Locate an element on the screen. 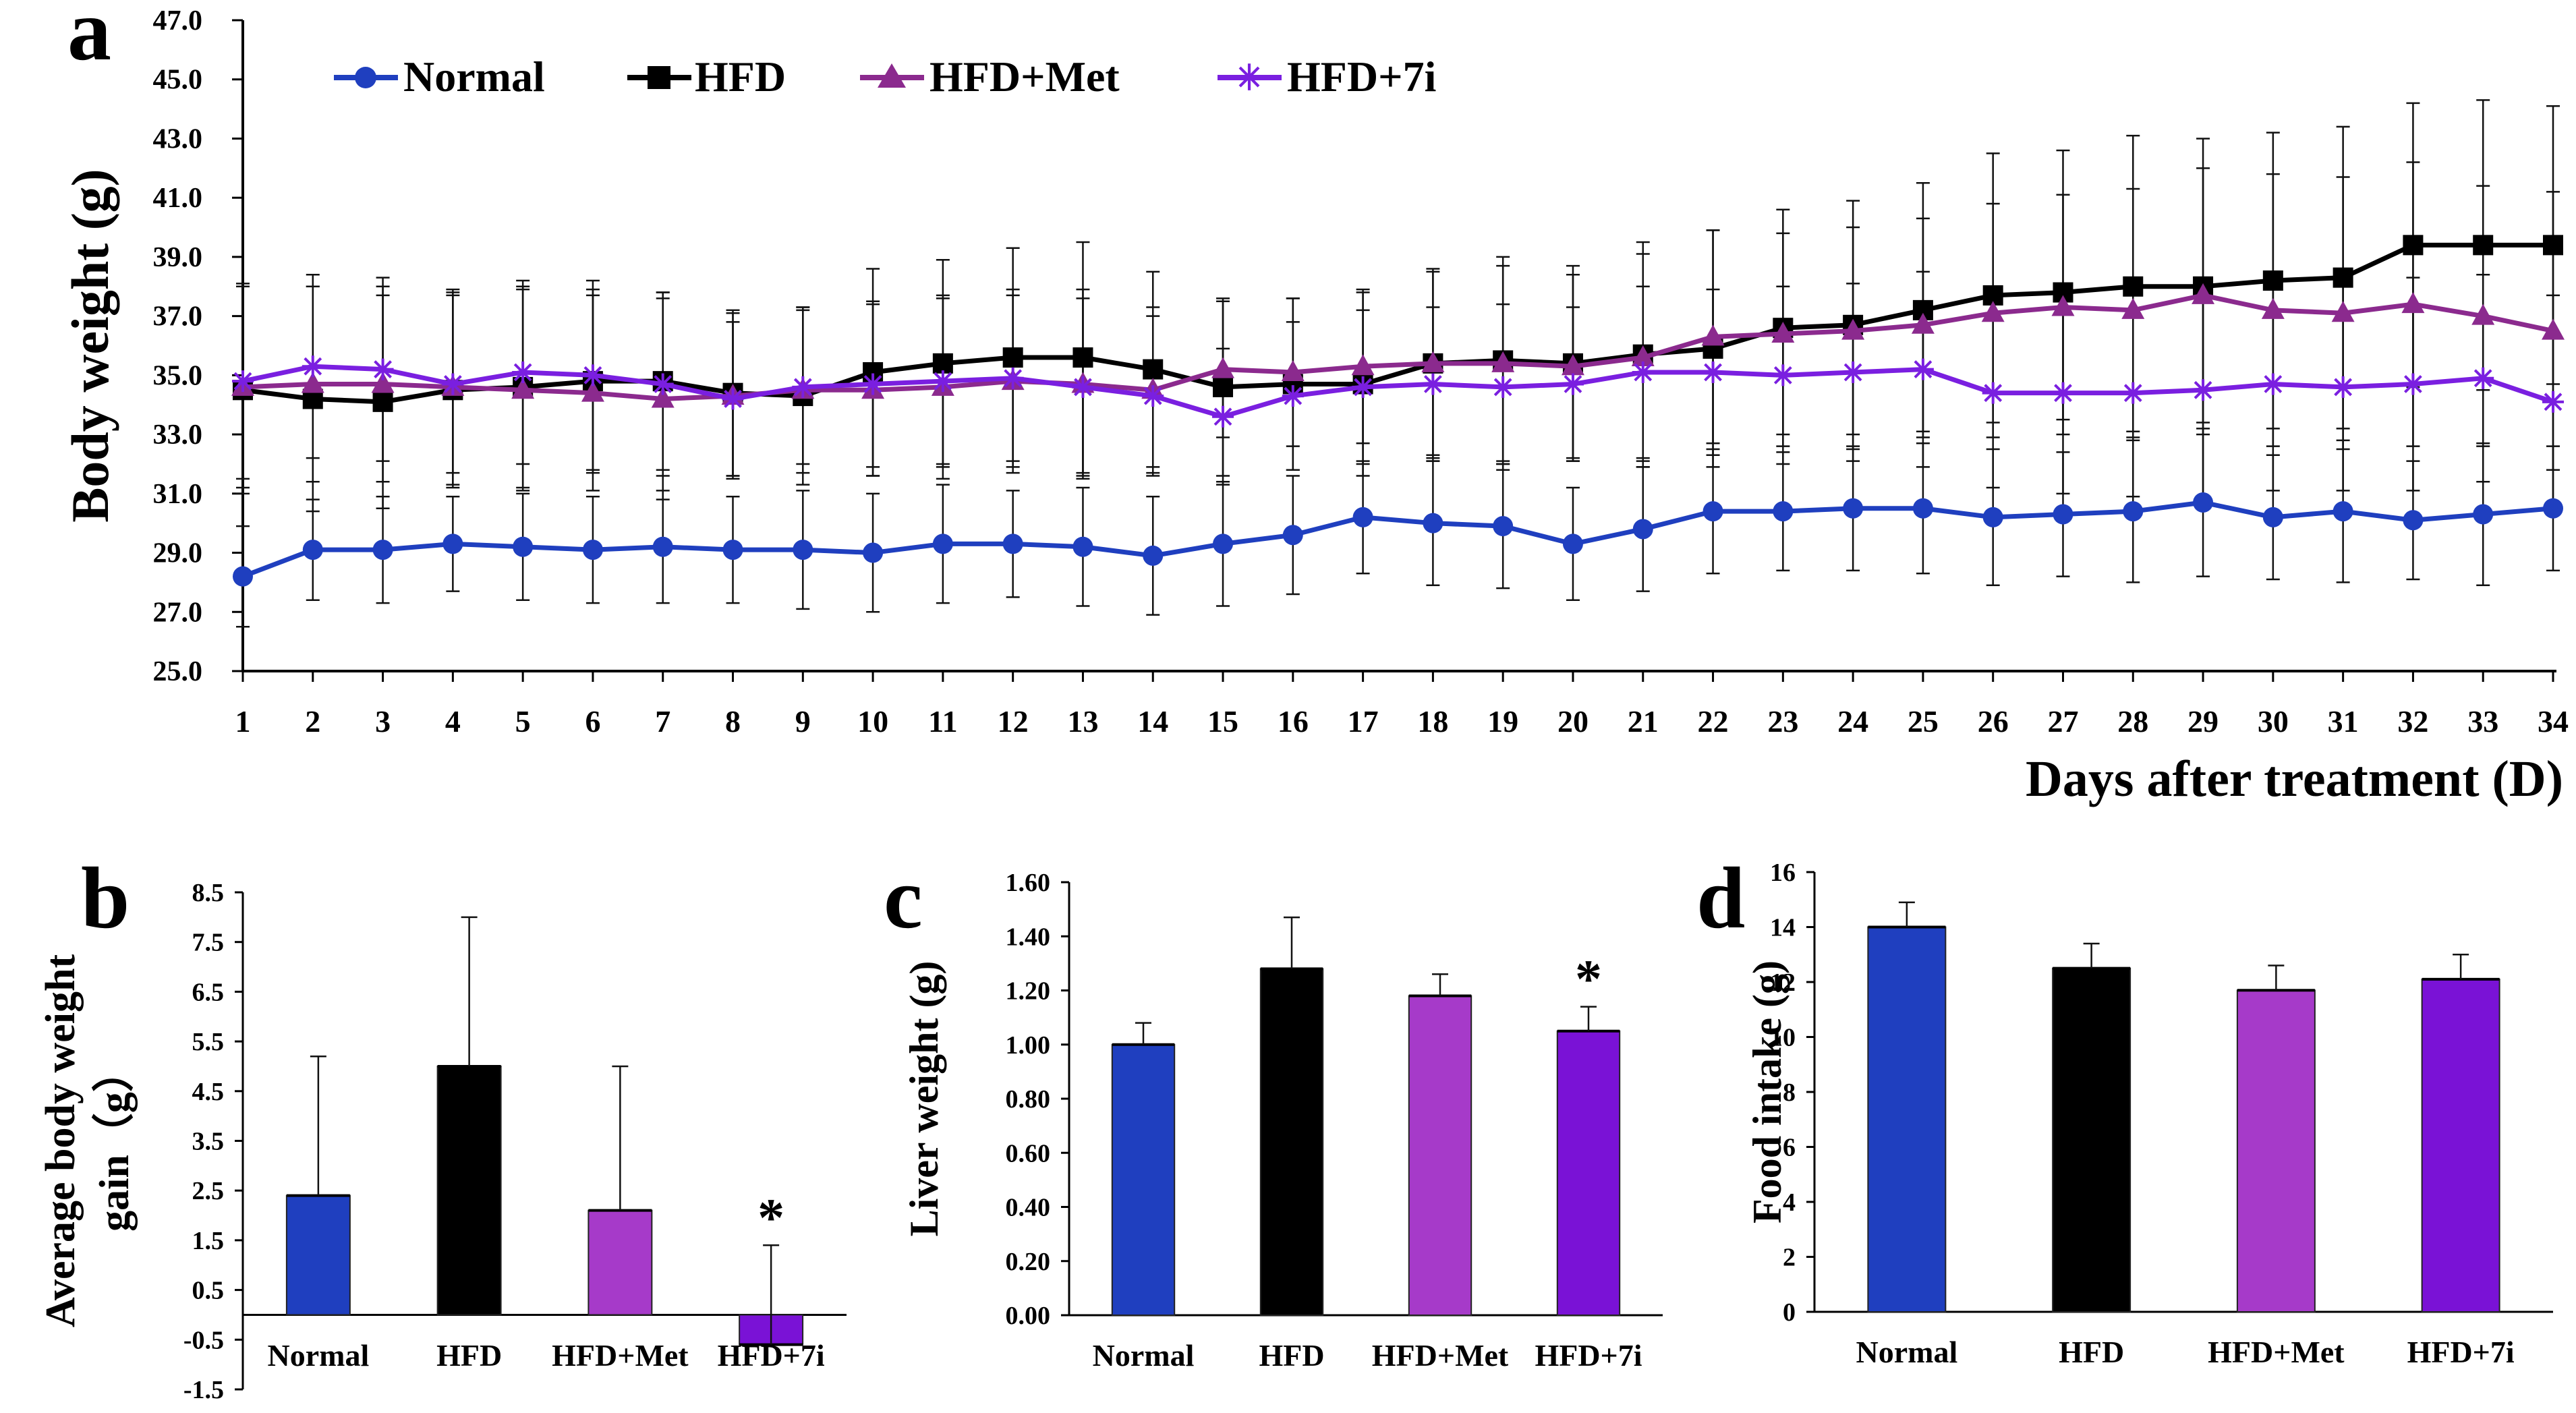 The width and height of the screenshot is (2576, 1413). x-tick-label: 27 is located at coordinates (2062, 721).